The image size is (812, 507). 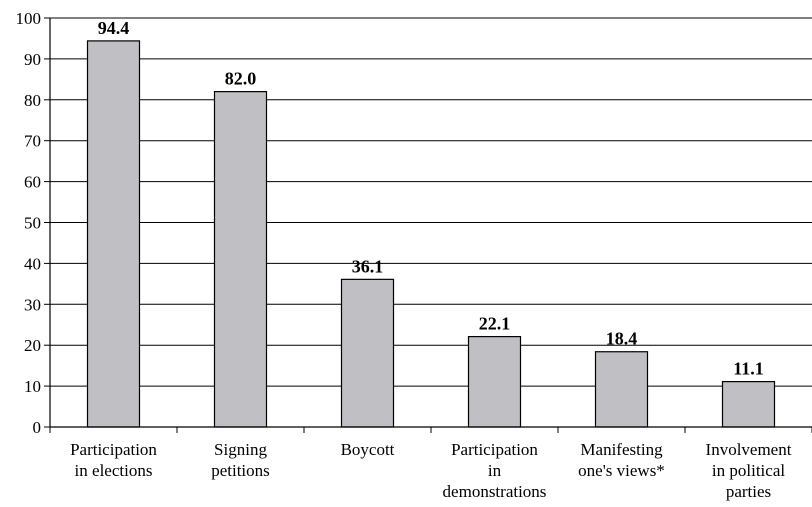 I want to click on y-tick-label: 50, so click(x=32, y=223).